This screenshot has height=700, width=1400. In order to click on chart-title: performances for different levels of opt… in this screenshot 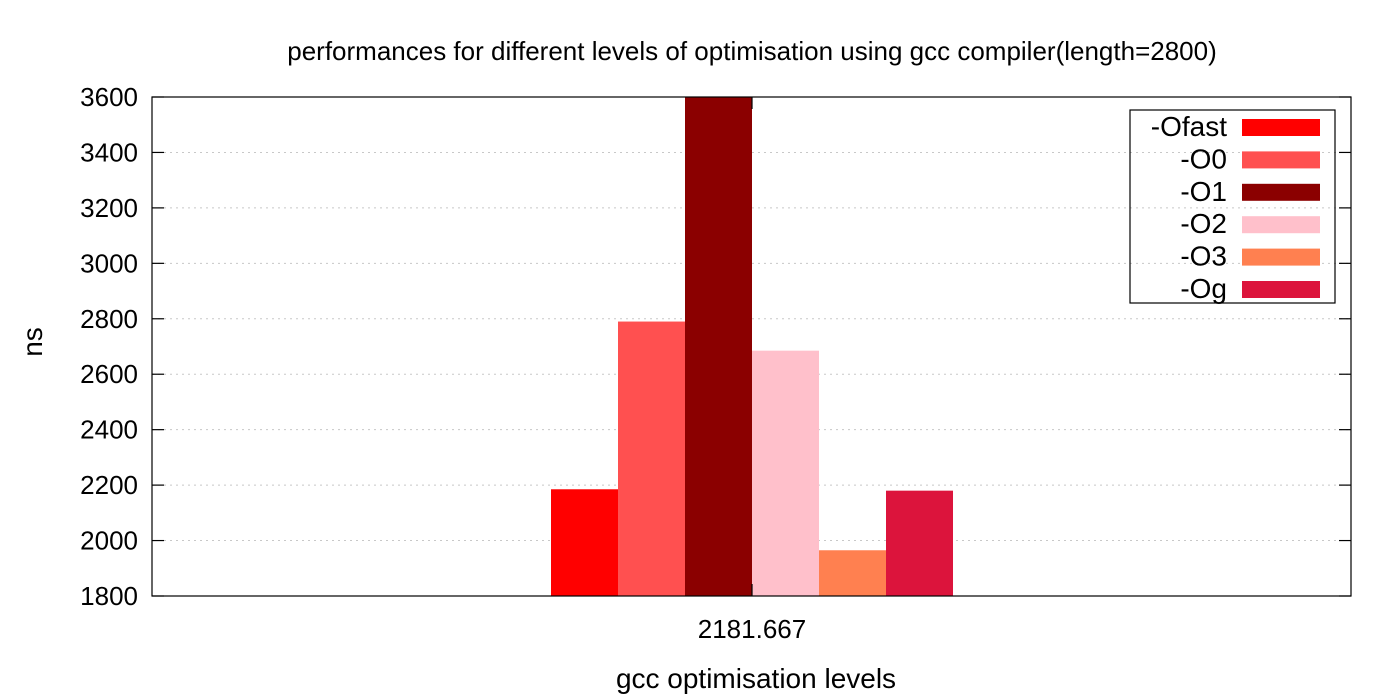, I will do `click(752, 51)`.